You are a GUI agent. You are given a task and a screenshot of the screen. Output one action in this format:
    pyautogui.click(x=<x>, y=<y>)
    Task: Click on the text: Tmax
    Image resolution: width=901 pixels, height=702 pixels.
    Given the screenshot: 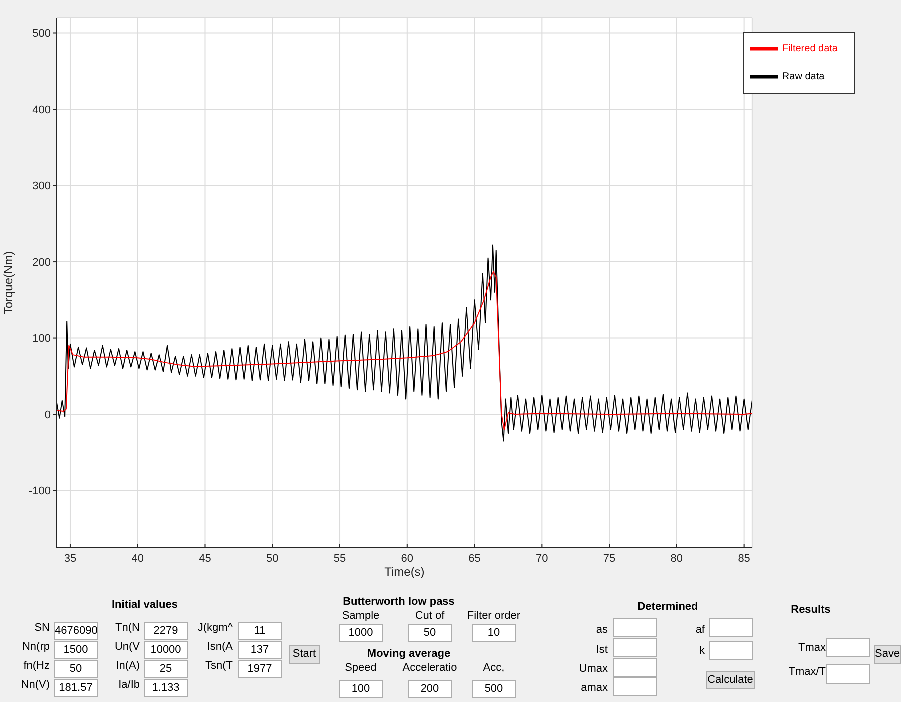 What is the action you would take?
    pyautogui.click(x=812, y=648)
    